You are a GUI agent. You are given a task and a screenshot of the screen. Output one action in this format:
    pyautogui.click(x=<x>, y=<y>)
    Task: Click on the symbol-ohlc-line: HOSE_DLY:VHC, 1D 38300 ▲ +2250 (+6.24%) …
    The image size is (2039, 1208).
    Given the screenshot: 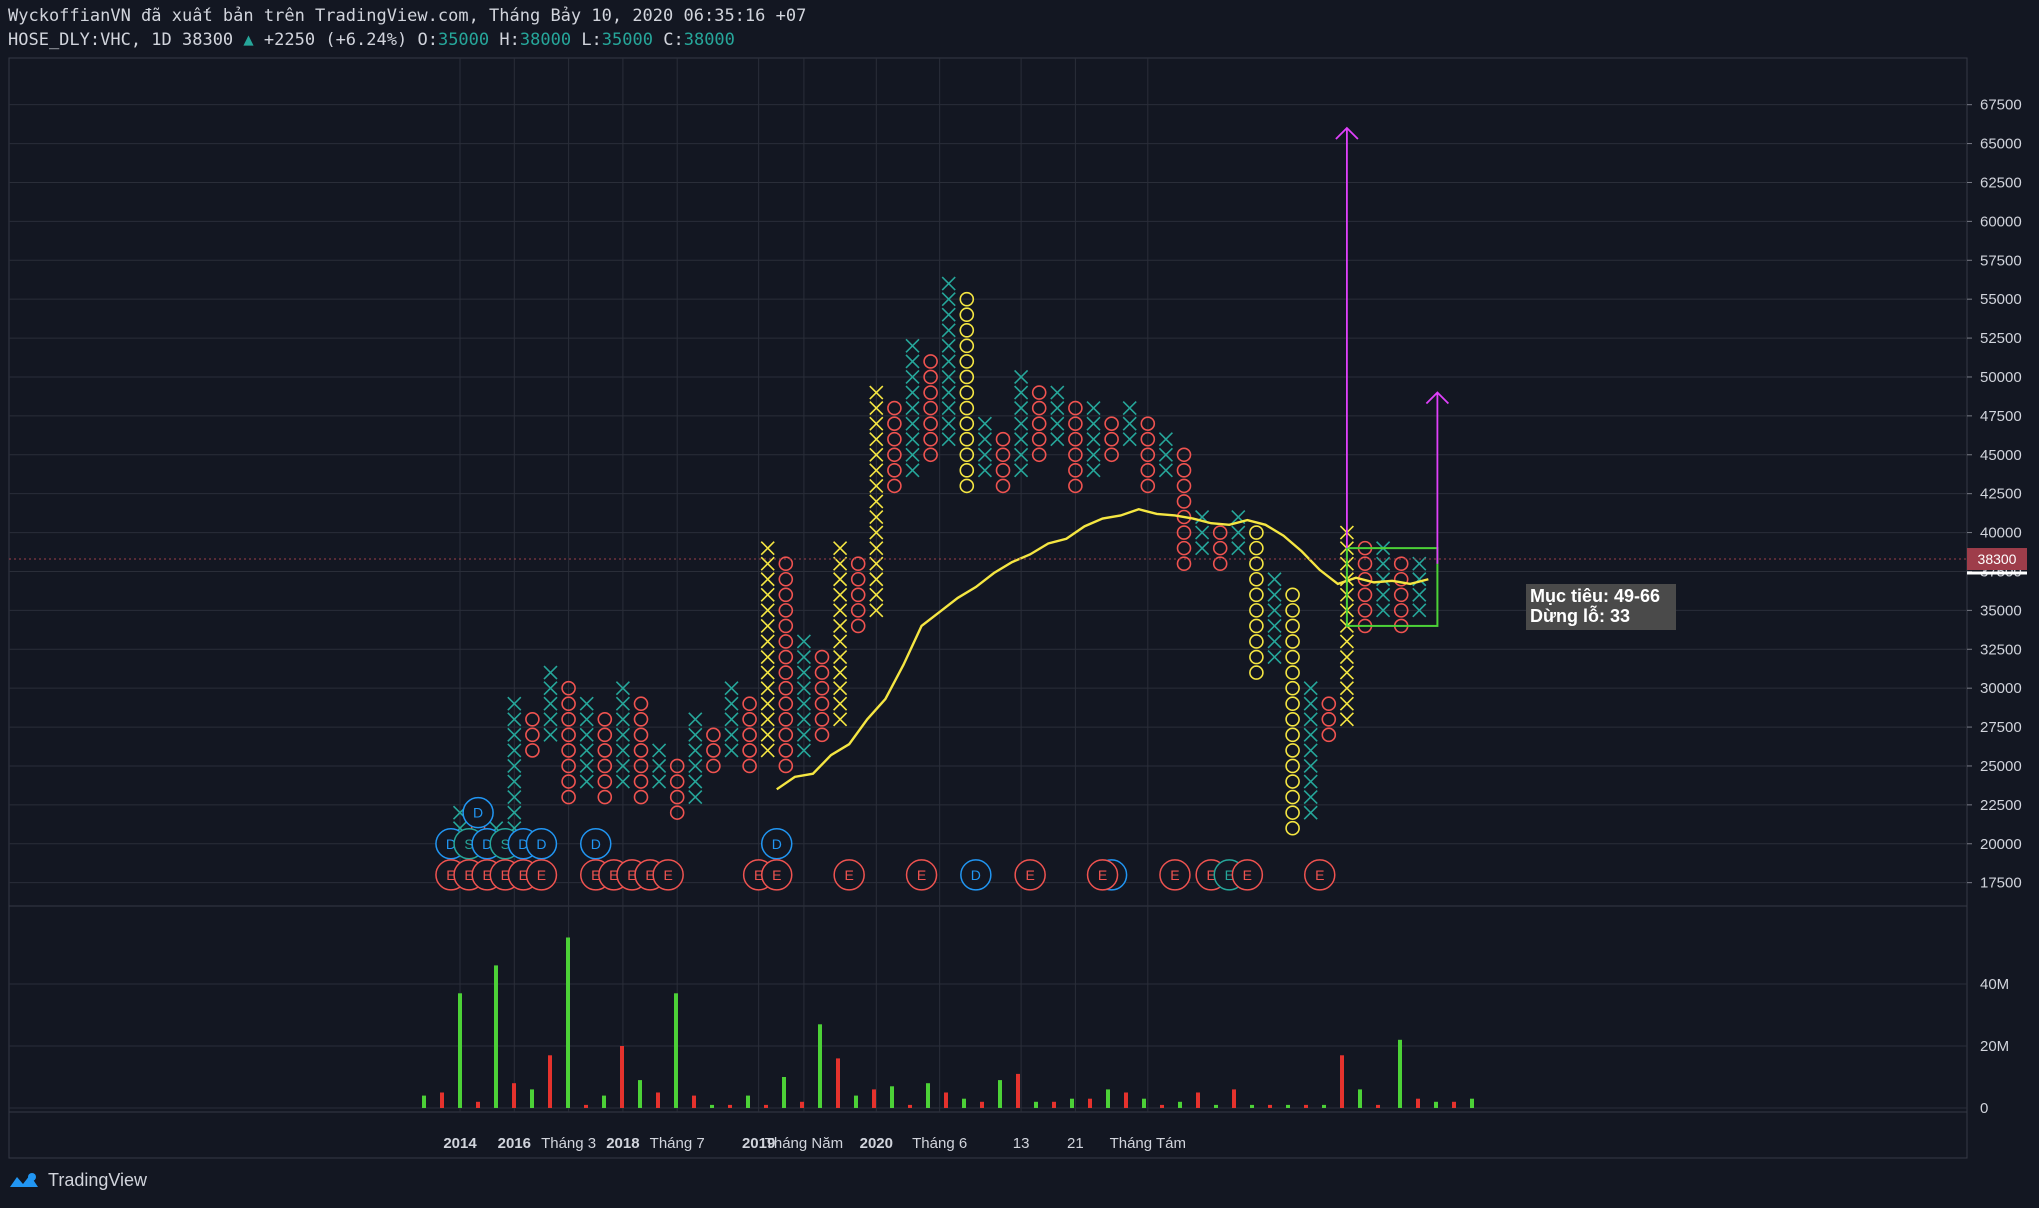 What is the action you would take?
    pyautogui.click(x=371, y=40)
    